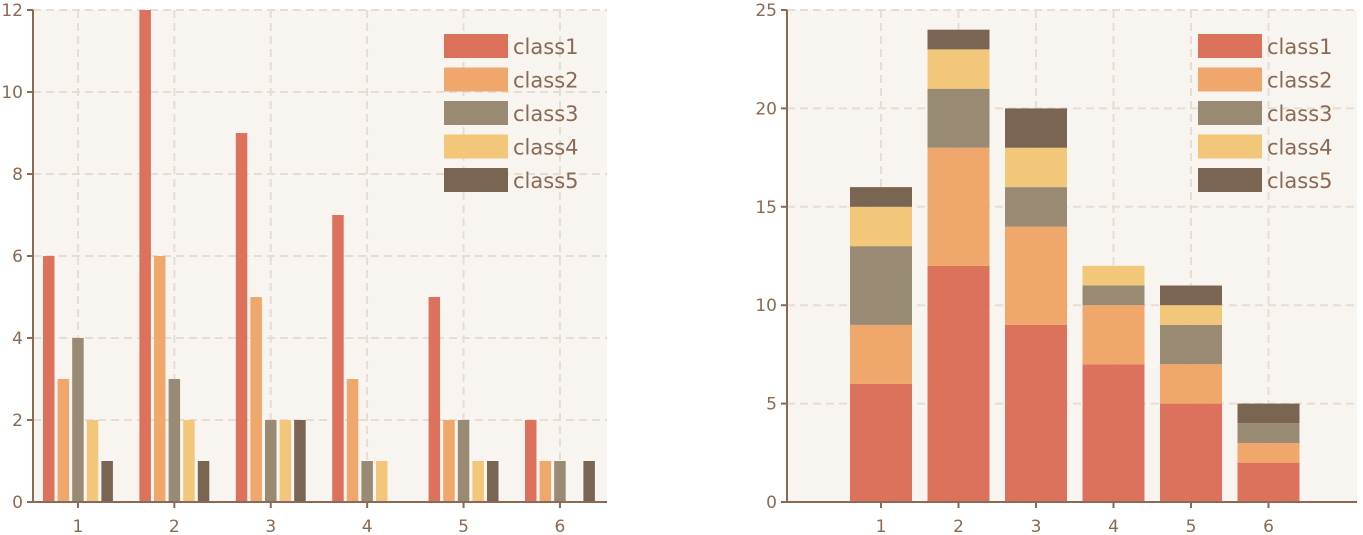 Image resolution: width=1363 pixels, height=535 pixels. What do you see at coordinates (12, 11) in the screenshot?
I see `y-tick-label: 12` at bounding box center [12, 11].